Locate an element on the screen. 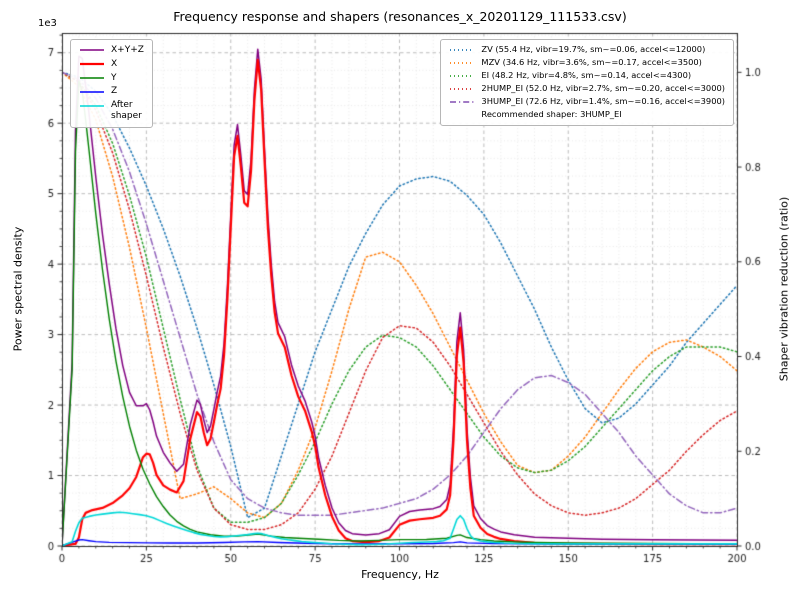 This screenshot has width=800, height=600. legend-item: X+Y+Z is located at coordinates (111, 50).